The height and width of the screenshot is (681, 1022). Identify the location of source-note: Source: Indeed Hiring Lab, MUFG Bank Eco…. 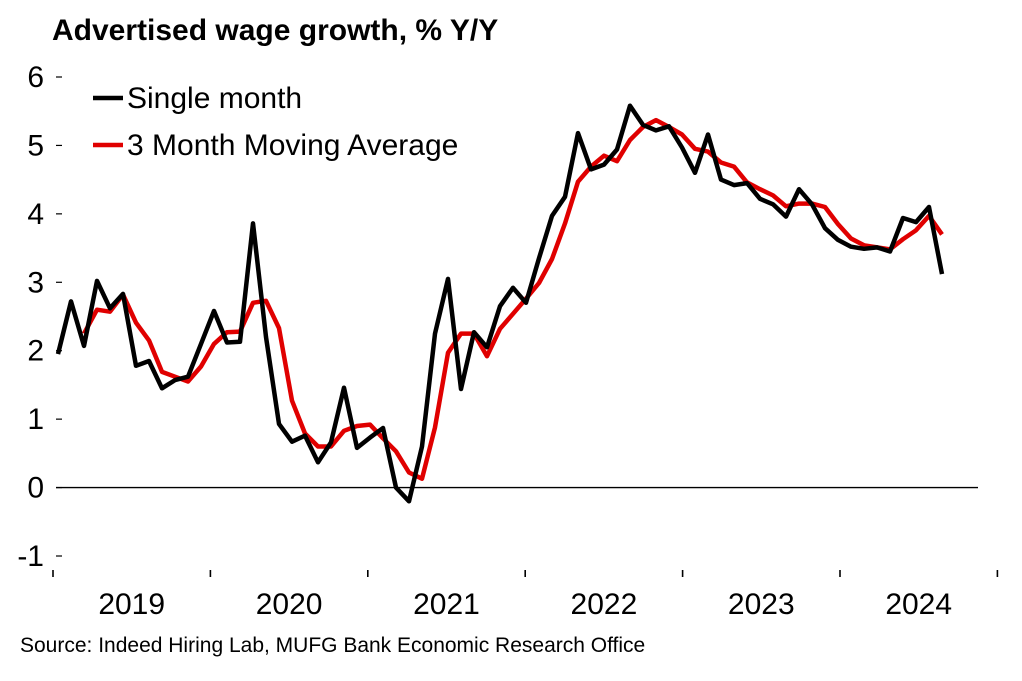
(333, 645).